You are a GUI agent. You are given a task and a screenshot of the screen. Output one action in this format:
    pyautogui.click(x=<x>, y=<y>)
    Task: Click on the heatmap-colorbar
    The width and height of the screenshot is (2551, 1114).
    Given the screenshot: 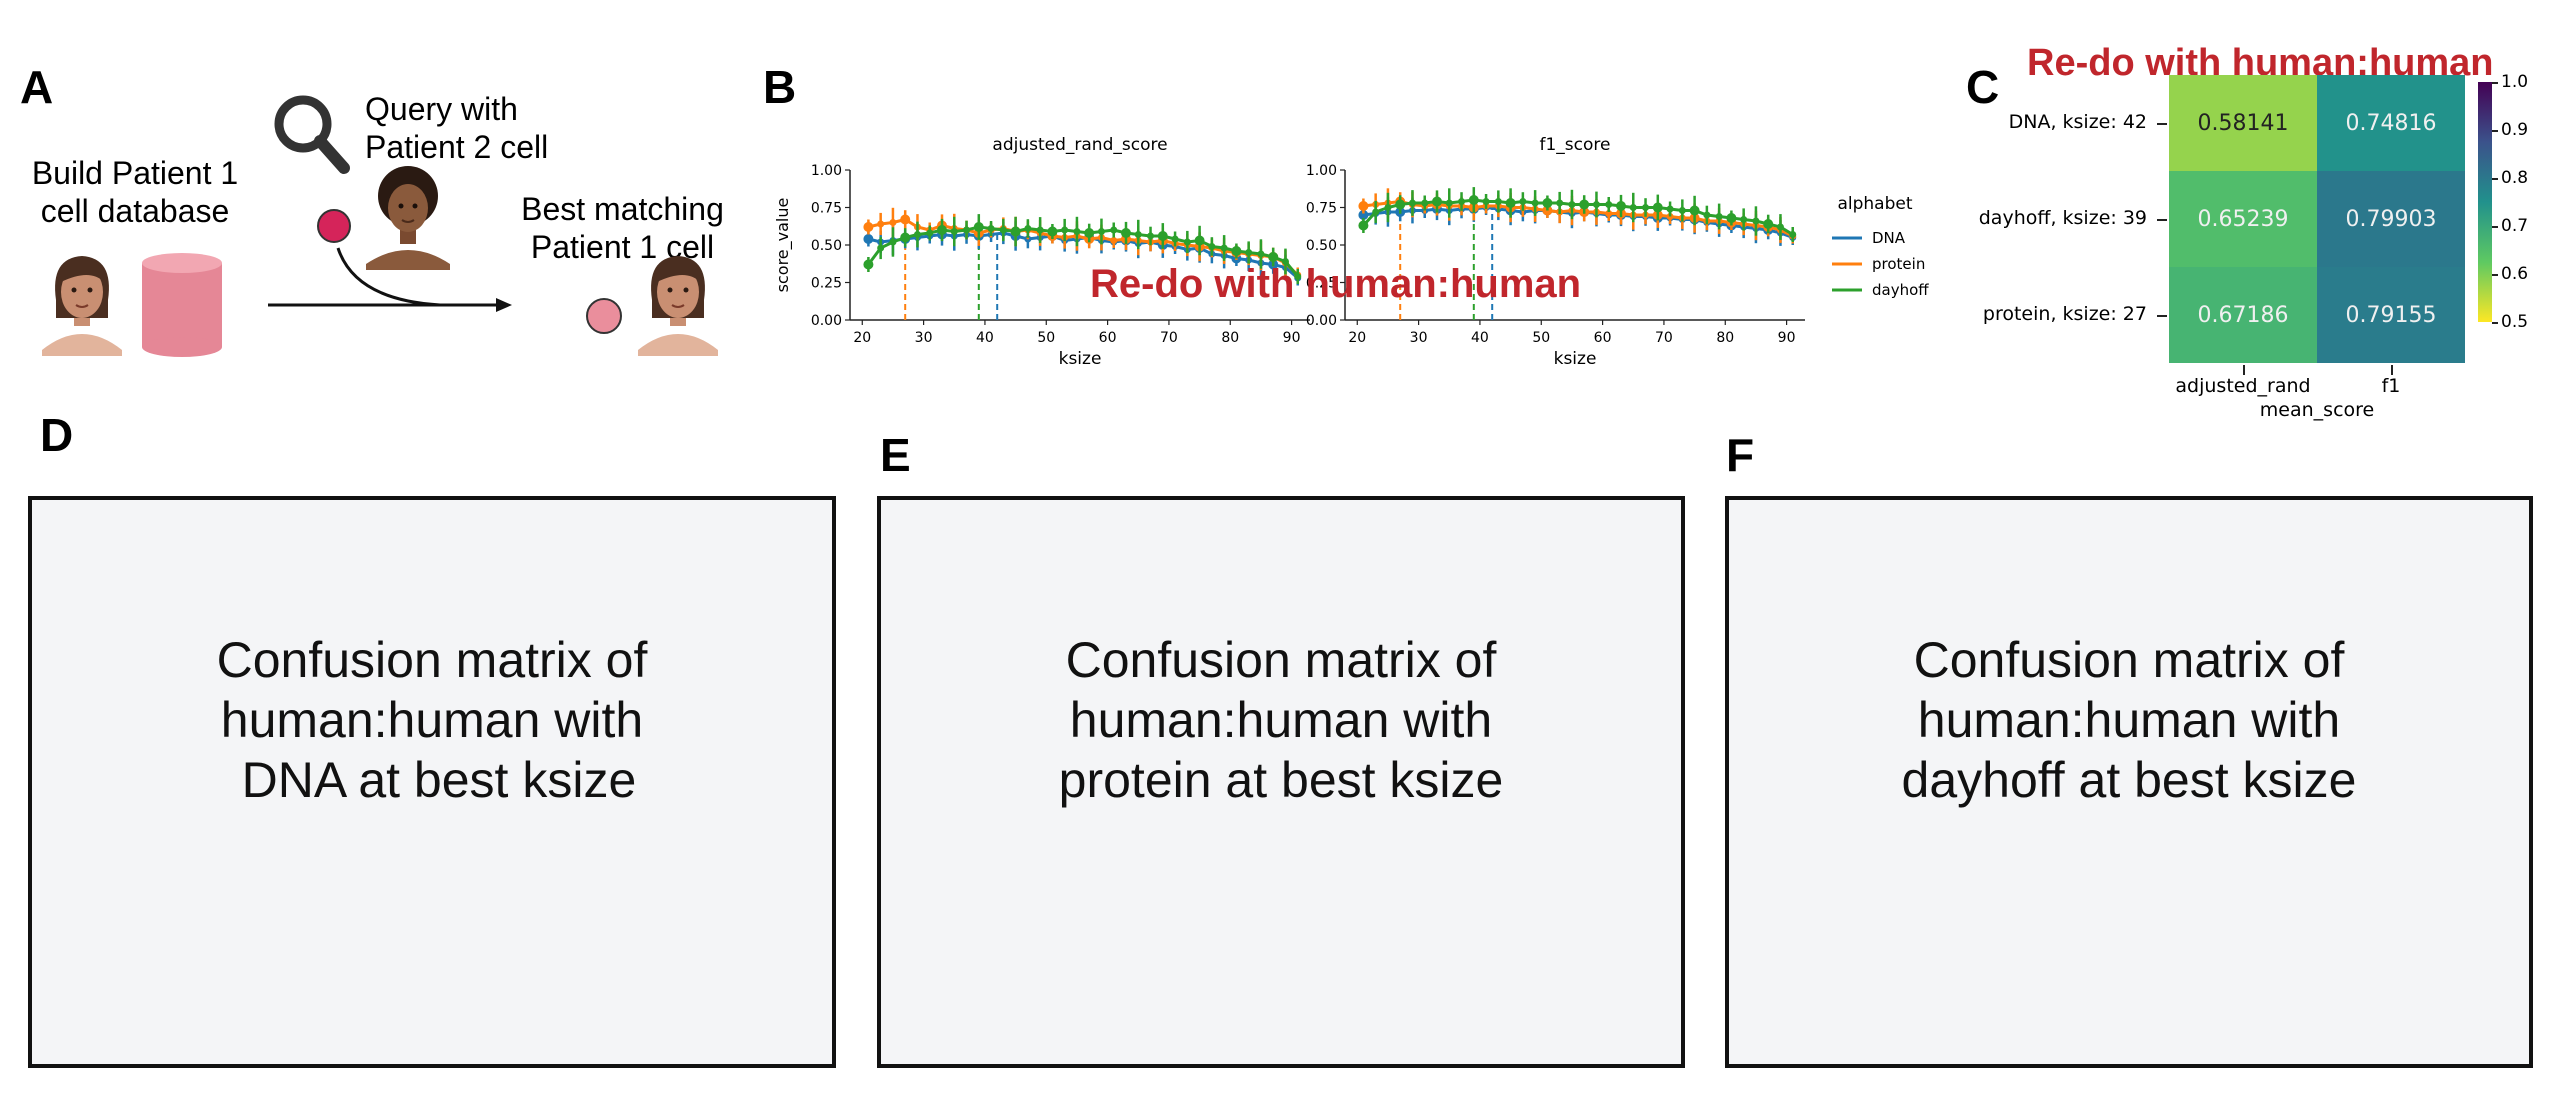 What is the action you would take?
    pyautogui.click(x=2485, y=202)
    